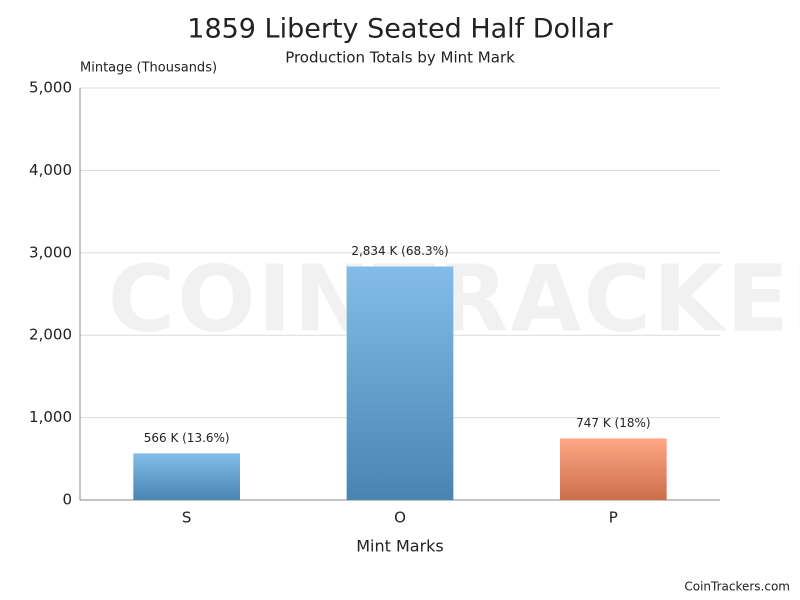  Describe the element at coordinates (50, 170) in the screenshot. I see `y-tick-label: 4,000` at that location.